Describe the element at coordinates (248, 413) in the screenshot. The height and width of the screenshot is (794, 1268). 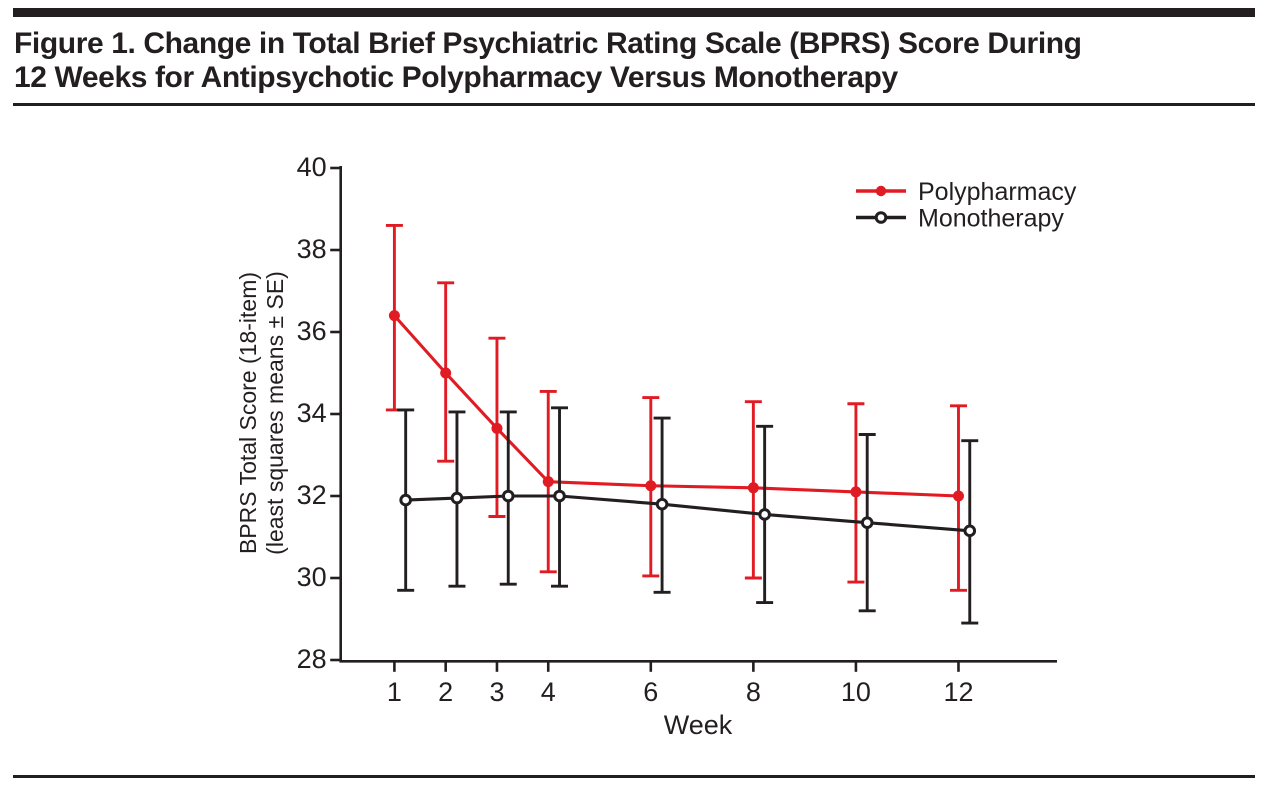
I see `y-axis-title-line1: BPRS Total Score (18-item)` at that location.